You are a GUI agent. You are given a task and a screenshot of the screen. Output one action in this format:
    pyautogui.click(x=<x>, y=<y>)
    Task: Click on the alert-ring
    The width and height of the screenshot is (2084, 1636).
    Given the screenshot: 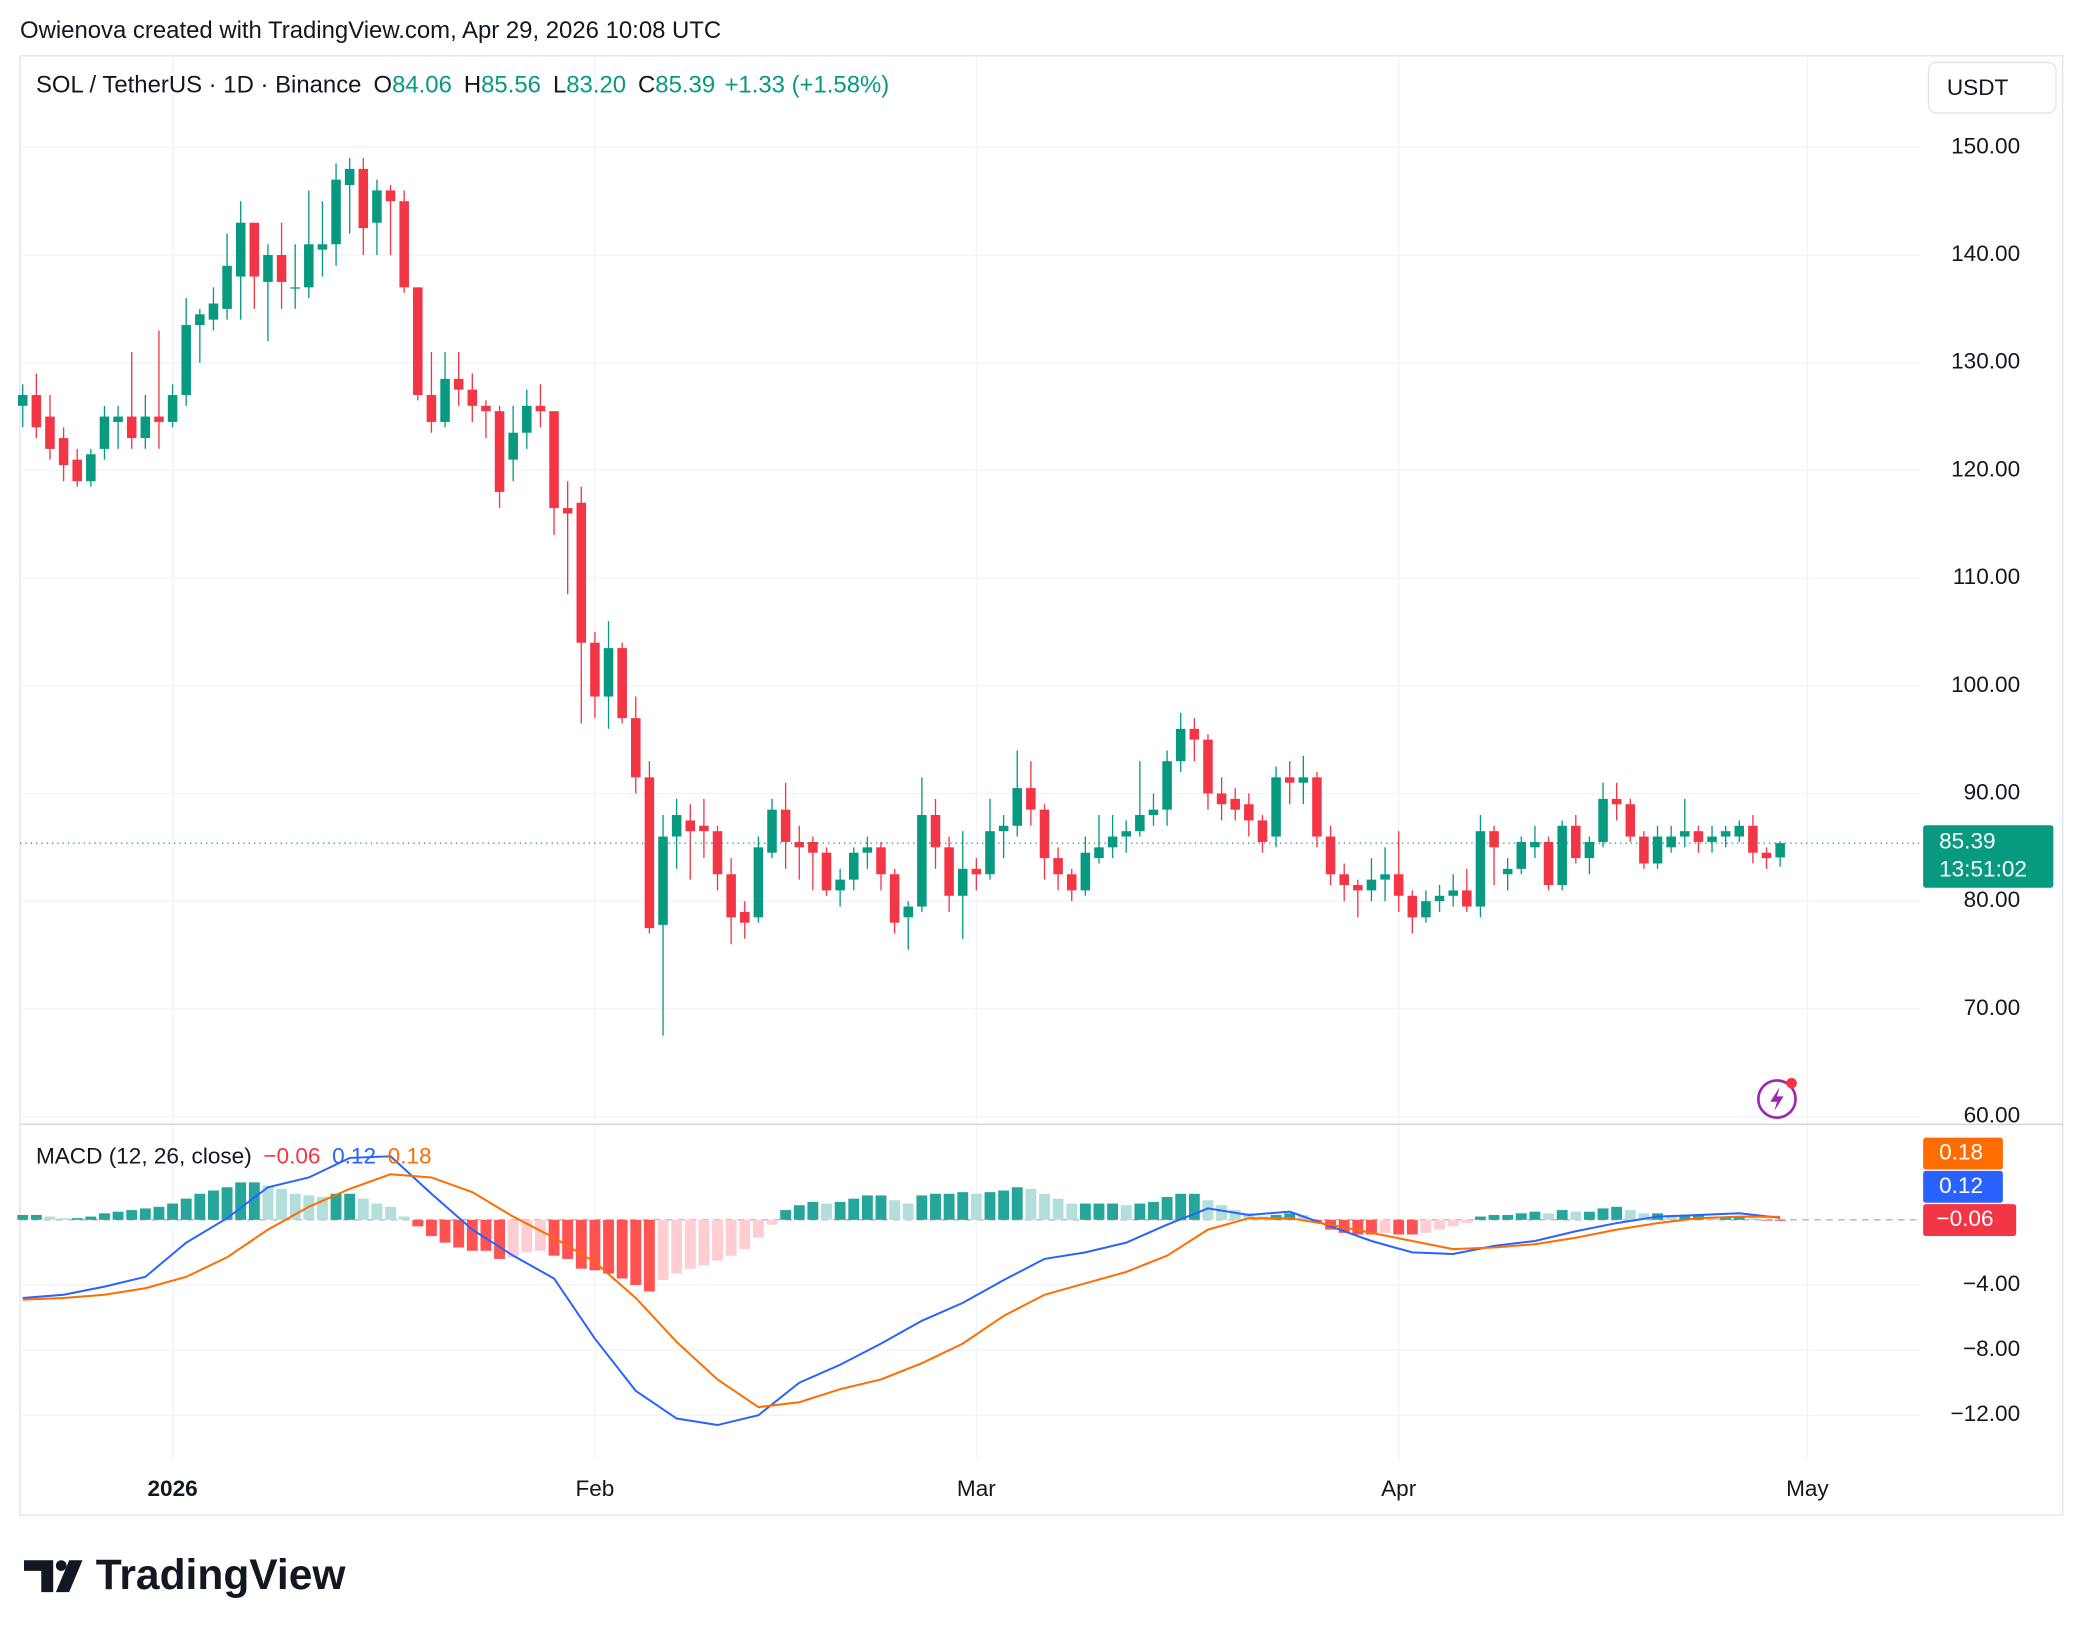 What is the action you would take?
    pyautogui.click(x=1777, y=1099)
    